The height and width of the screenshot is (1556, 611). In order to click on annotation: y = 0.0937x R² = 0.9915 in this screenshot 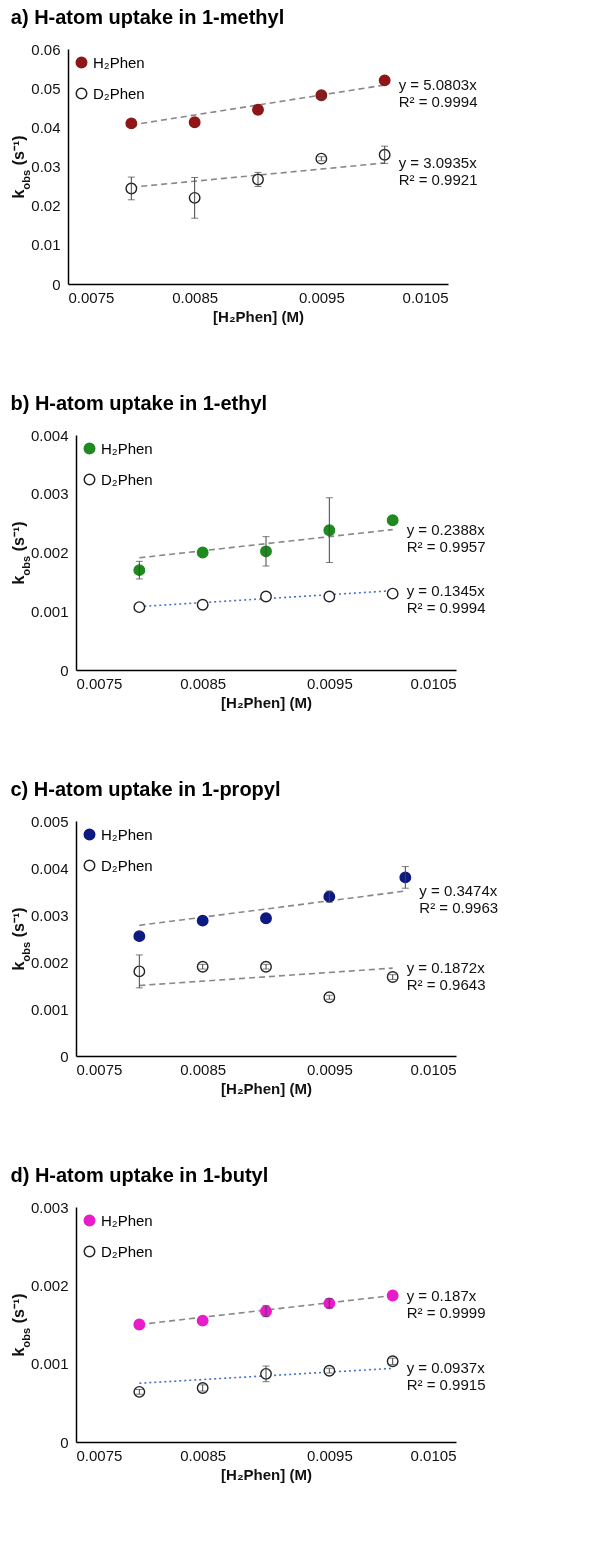, I will do `click(446, 1376)`.